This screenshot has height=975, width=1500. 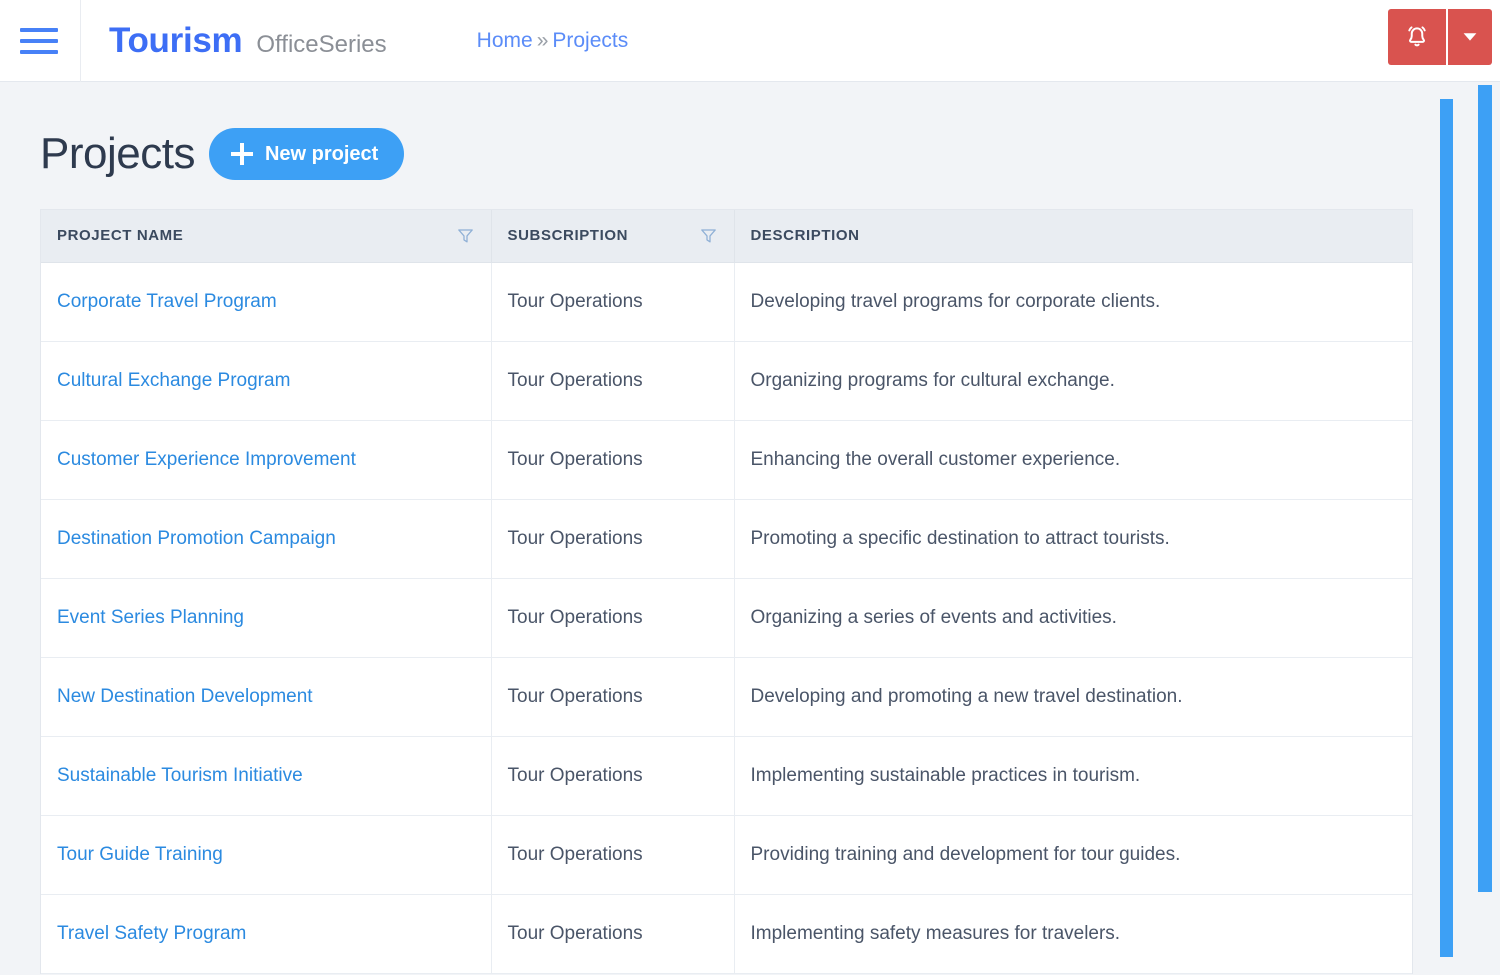 What do you see at coordinates (117, 153) in the screenshot?
I see `page-title: Projects` at bounding box center [117, 153].